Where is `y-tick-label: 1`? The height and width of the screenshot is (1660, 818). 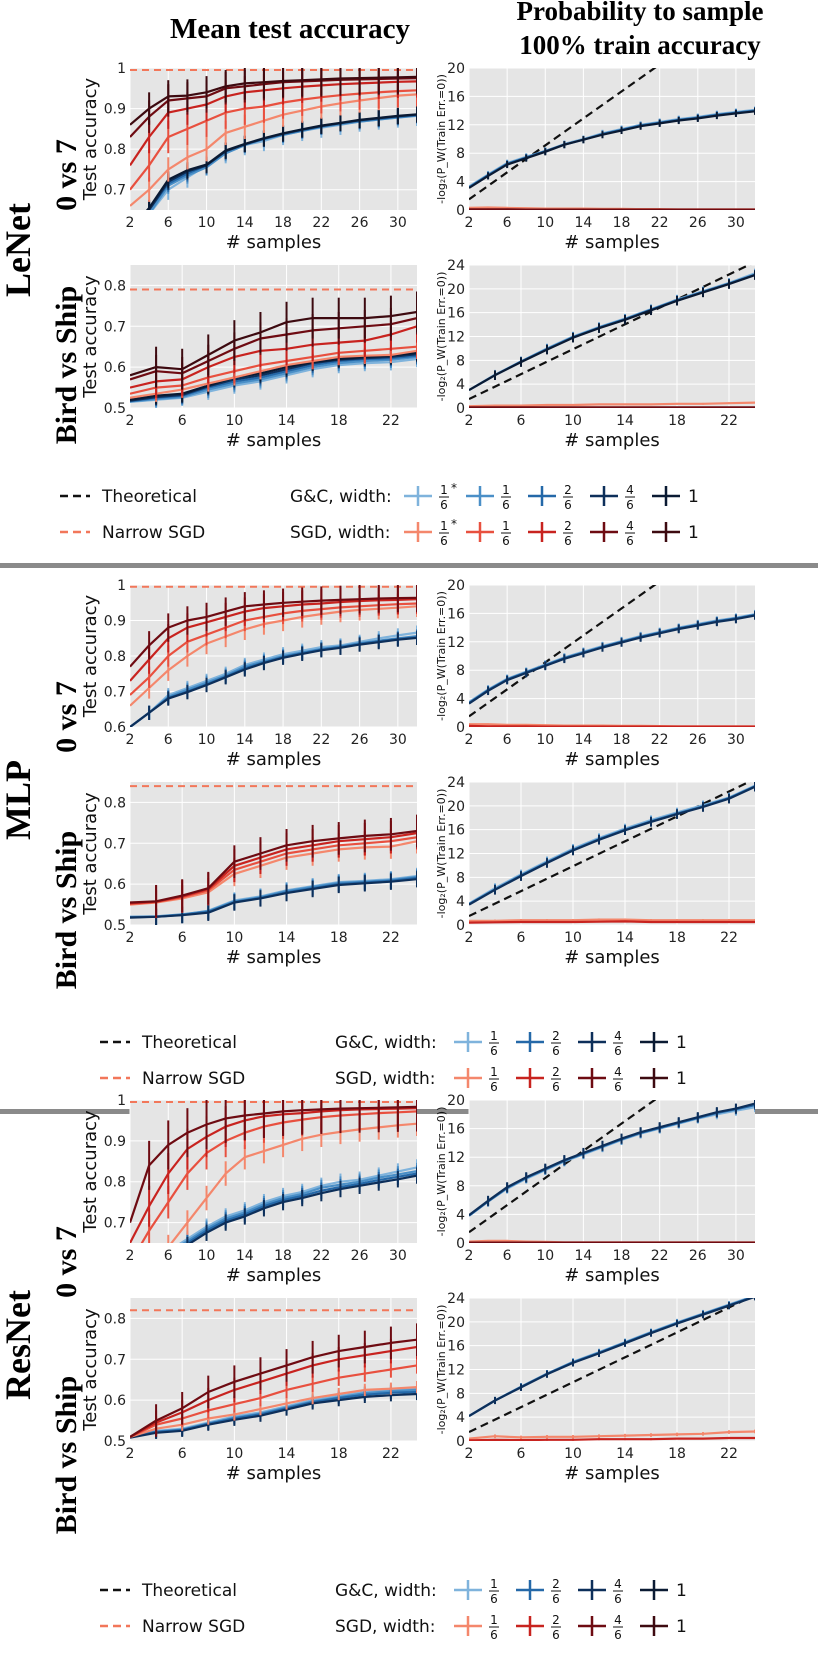
y-tick-label: 1 is located at coordinates (121, 69).